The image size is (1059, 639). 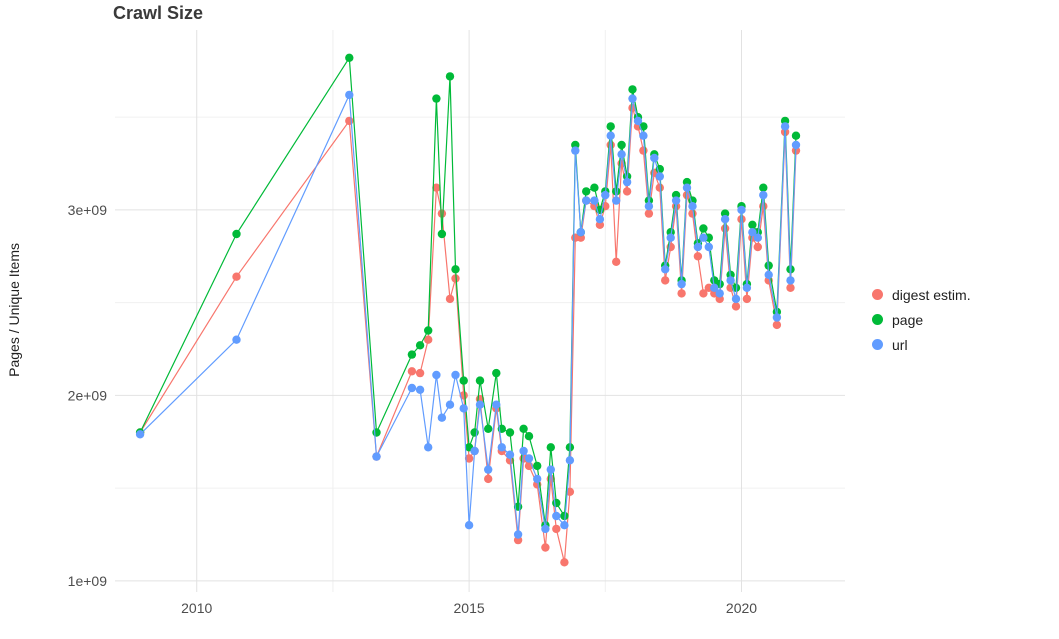 What do you see at coordinates (921, 295) in the screenshot?
I see `legend-item-digest-estim-: digest estim.` at bounding box center [921, 295].